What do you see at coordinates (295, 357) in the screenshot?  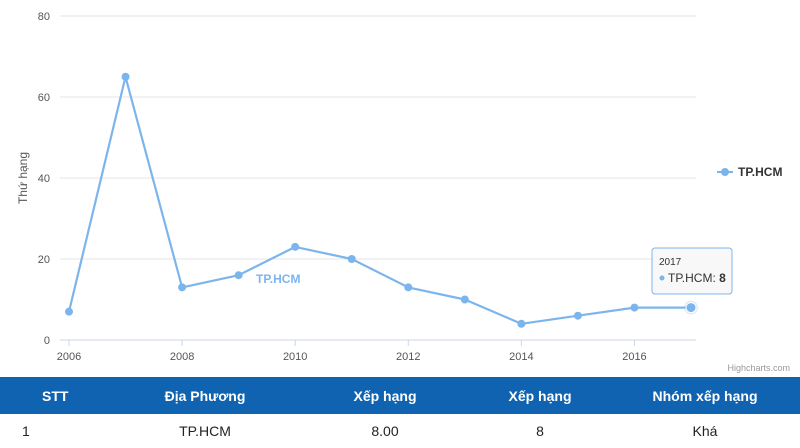 I see `x-tick-label: 2010` at bounding box center [295, 357].